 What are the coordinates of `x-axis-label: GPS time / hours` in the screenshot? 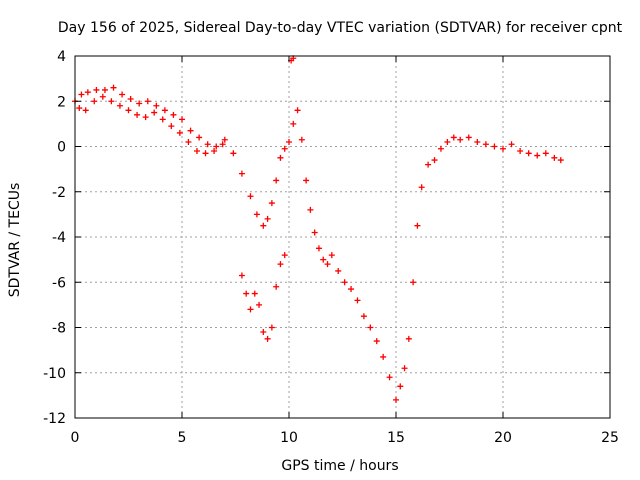 It's located at (339, 466).